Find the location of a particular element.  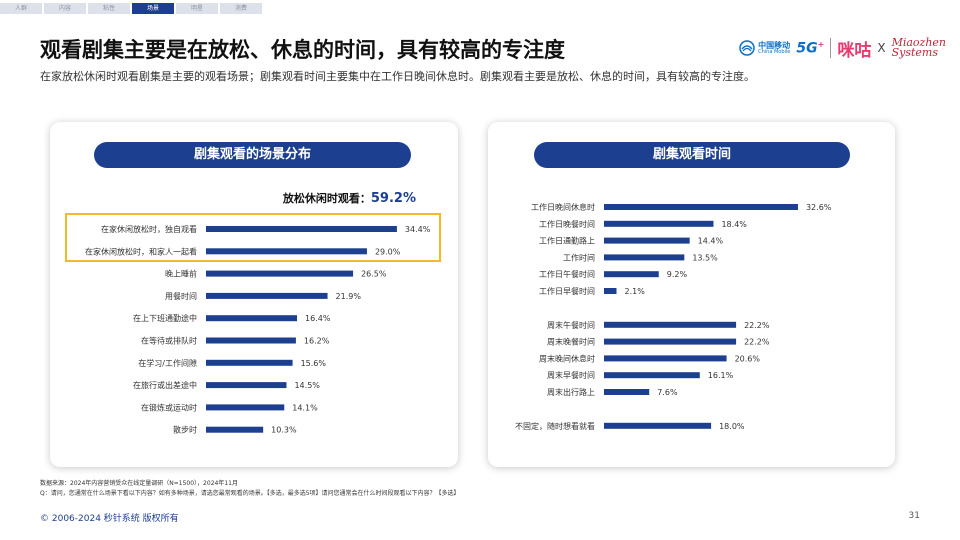

value-label: 9.2% is located at coordinates (677, 274).